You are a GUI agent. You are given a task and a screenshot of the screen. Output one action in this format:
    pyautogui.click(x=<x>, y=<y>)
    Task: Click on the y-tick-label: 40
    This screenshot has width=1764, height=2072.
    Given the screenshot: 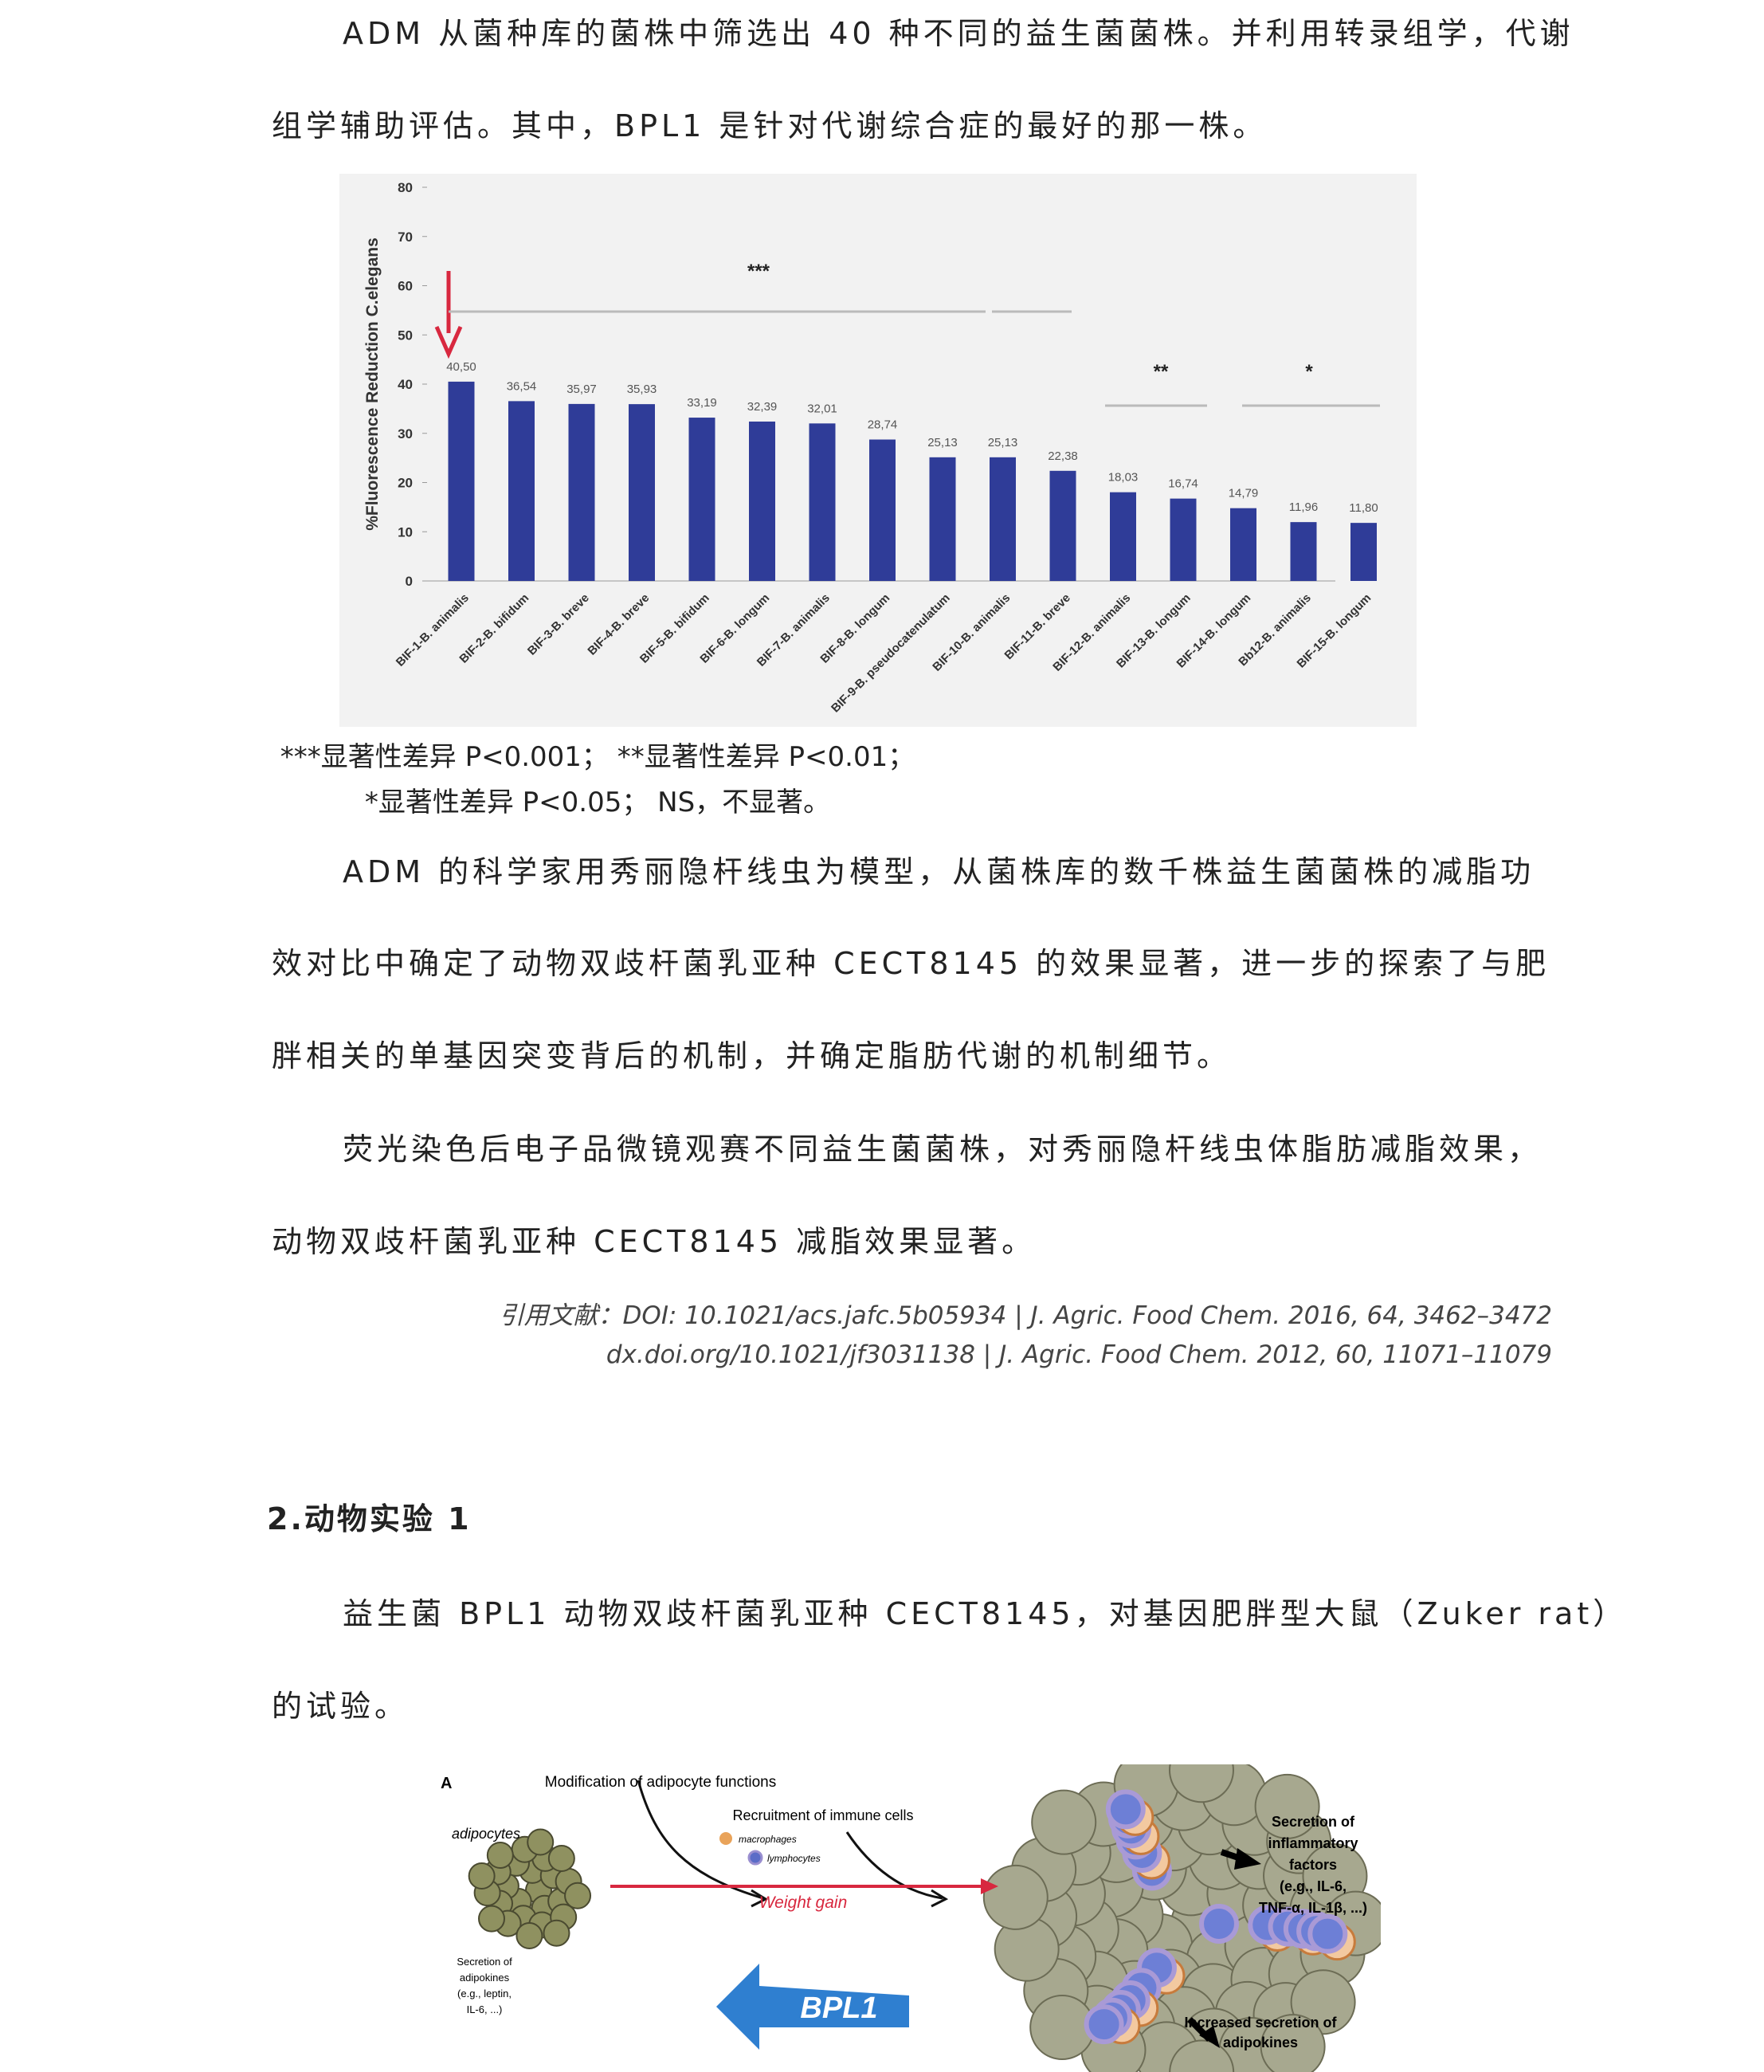 What is the action you would take?
    pyautogui.click(x=405, y=384)
    